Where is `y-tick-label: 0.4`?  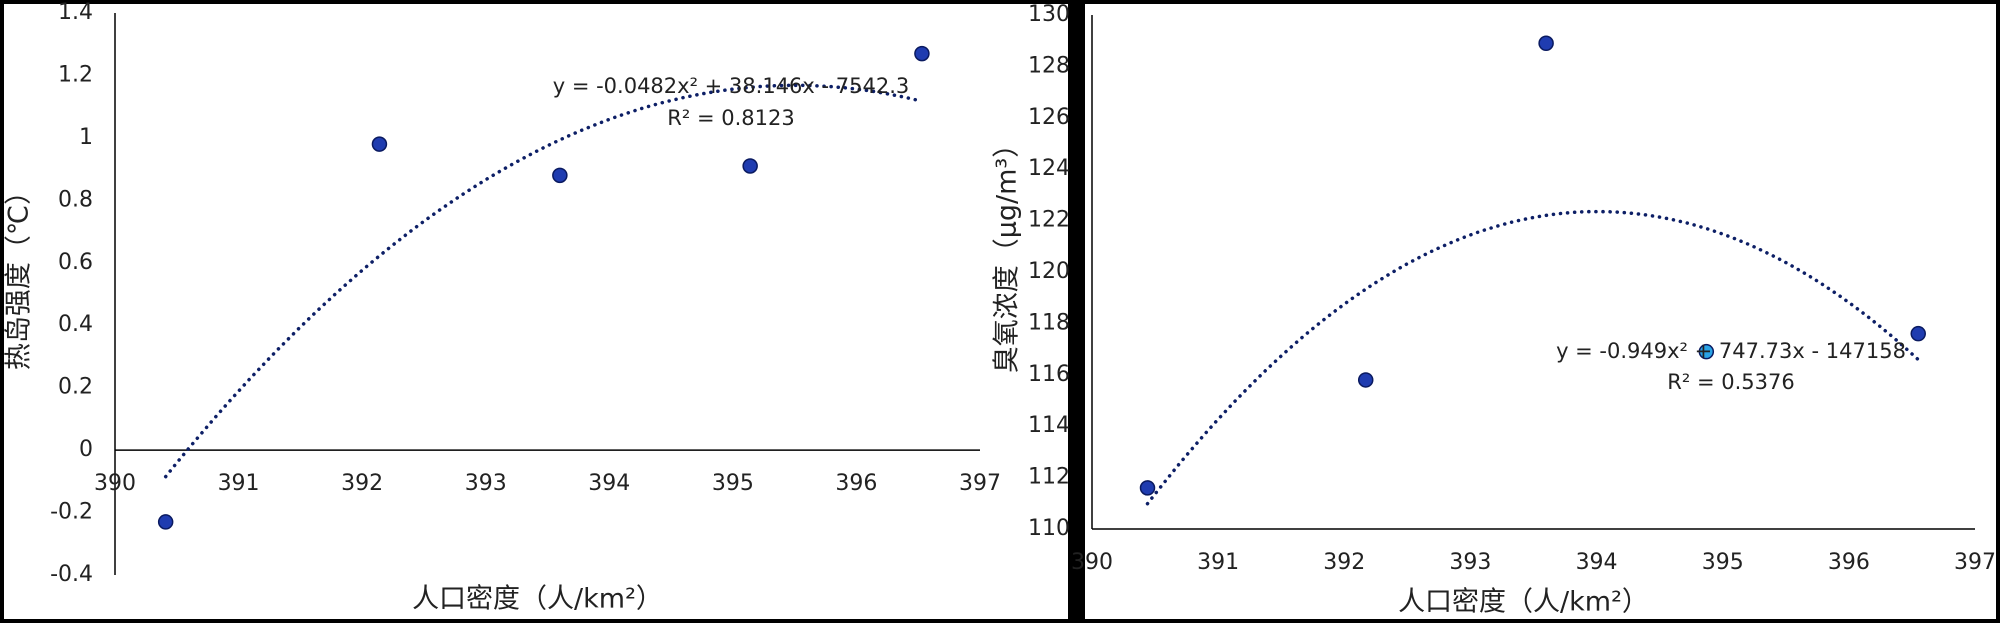
y-tick-label: 0.4 is located at coordinates (75, 324).